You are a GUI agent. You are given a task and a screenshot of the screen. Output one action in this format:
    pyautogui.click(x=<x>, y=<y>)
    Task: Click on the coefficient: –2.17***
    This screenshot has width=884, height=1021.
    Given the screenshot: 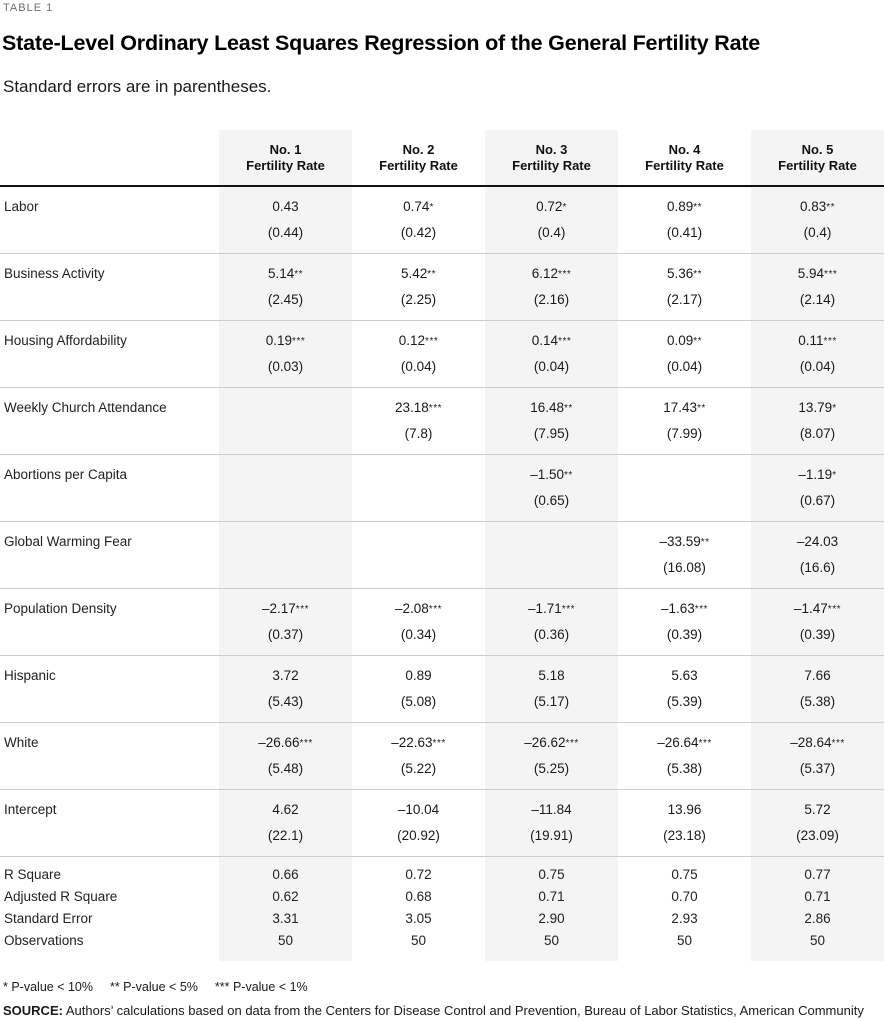 What is the action you would take?
    pyautogui.click(x=285, y=608)
    